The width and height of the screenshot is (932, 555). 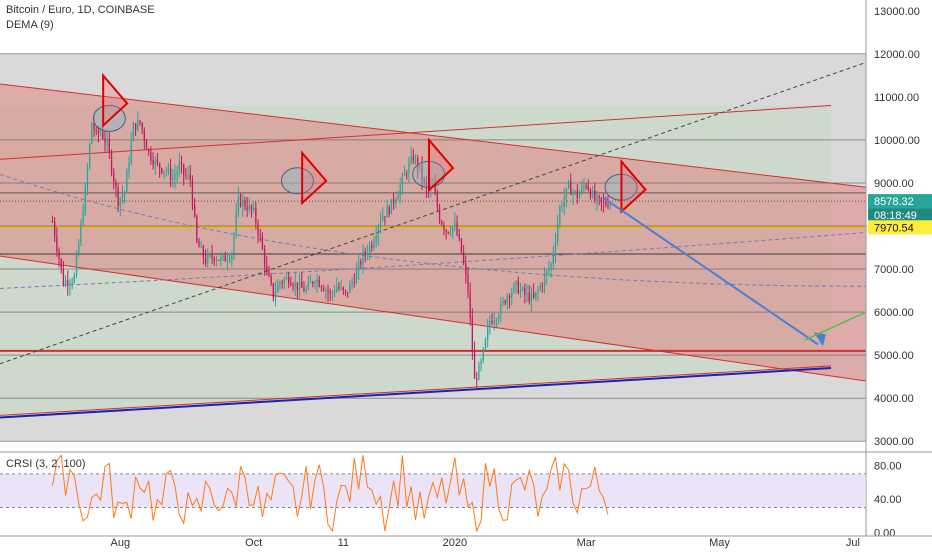 I want to click on oscillator-tick-label: 80.00, so click(x=888, y=466).